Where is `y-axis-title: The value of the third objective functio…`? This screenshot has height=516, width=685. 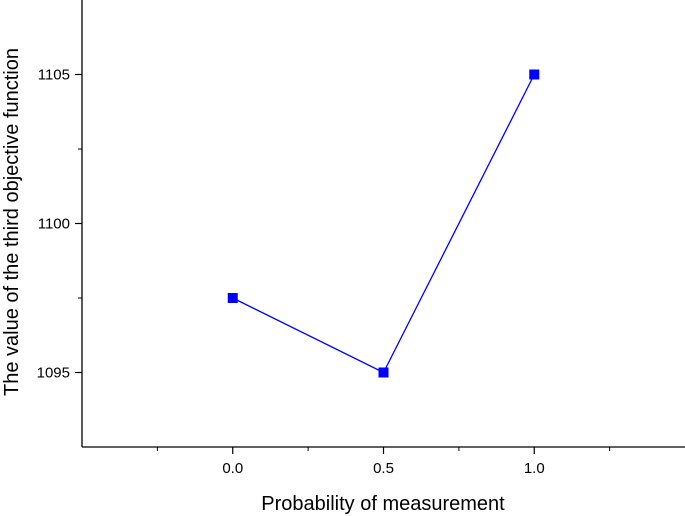
y-axis-title: The value of the third objective functio… is located at coordinates (12, 222).